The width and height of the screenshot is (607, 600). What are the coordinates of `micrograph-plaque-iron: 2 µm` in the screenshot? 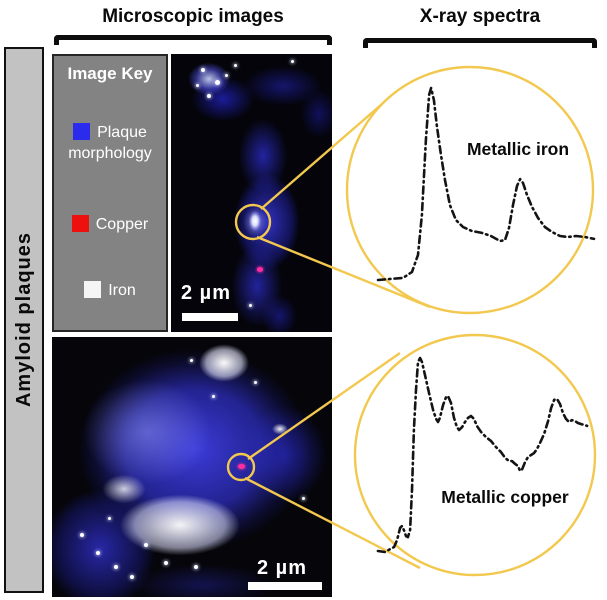 It's located at (251, 193).